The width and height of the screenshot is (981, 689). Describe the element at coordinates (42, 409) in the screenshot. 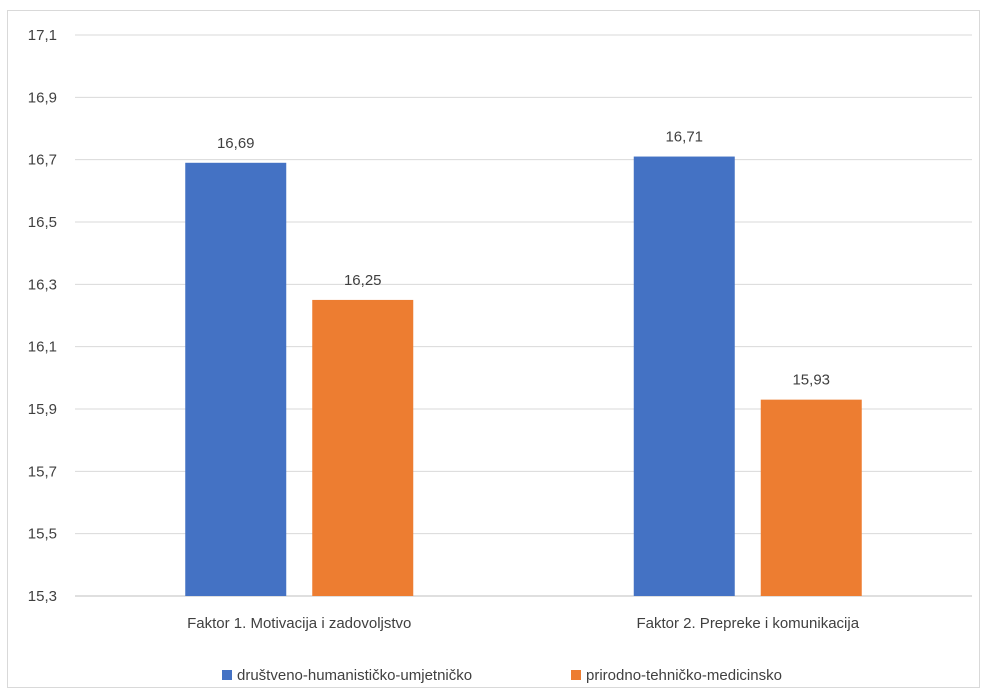

I see `y-tick-label: 15,9` at that location.